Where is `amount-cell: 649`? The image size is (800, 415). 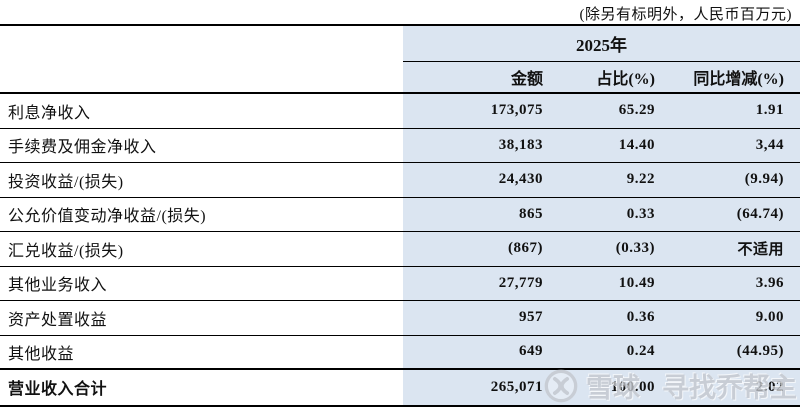
amount-cell: 649 is located at coordinates (481, 351).